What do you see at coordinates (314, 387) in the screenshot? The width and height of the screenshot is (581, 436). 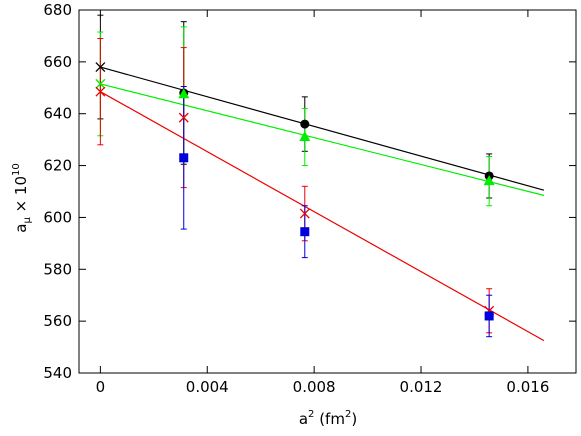 I see `x-tick-label: 0.008` at bounding box center [314, 387].